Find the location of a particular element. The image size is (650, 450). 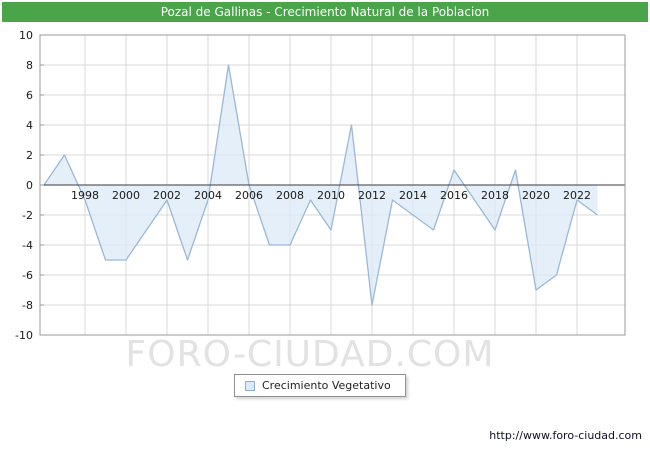

svg-text: 10 is located at coordinates (26, 35).